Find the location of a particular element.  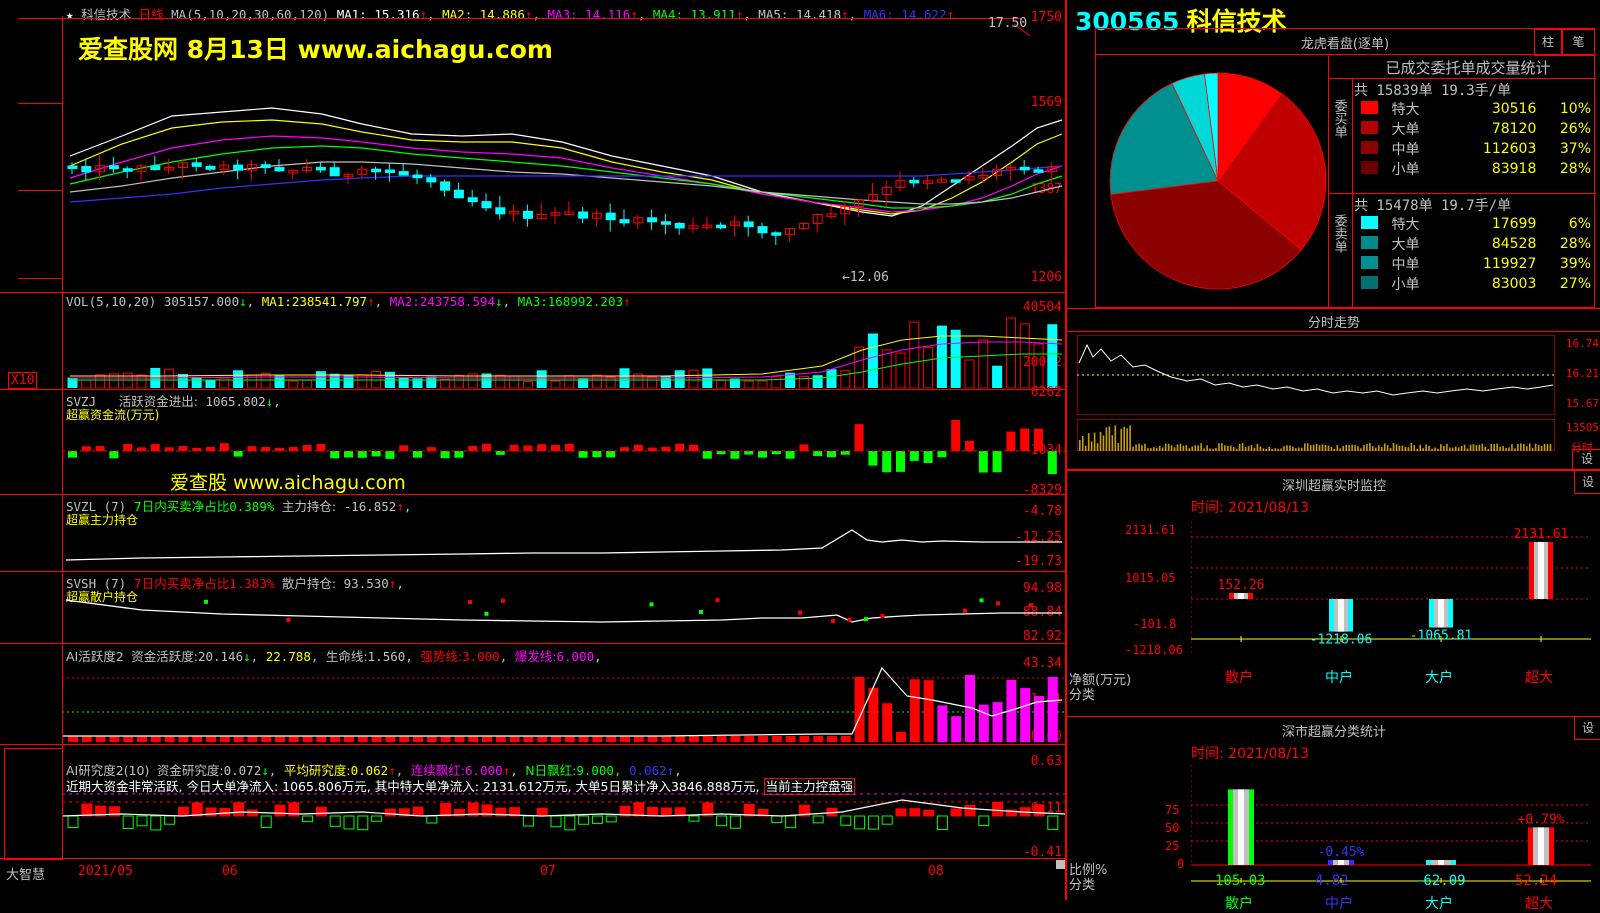

cl-value-2: -62.09 is located at coordinates (1440, 881).